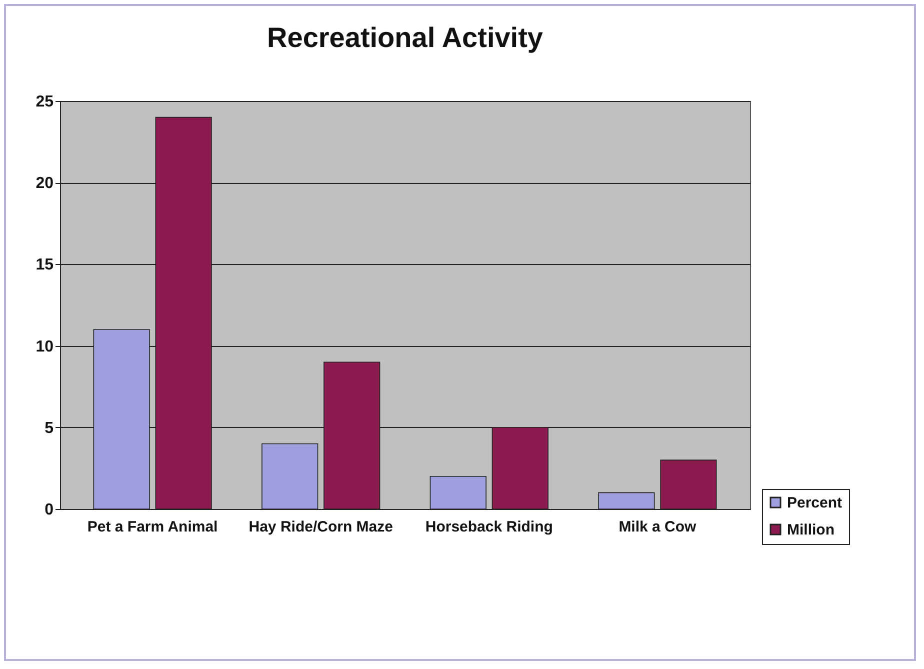 This screenshot has width=924, height=669. I want to click on y-tick-label: 20, so click(45, 183).